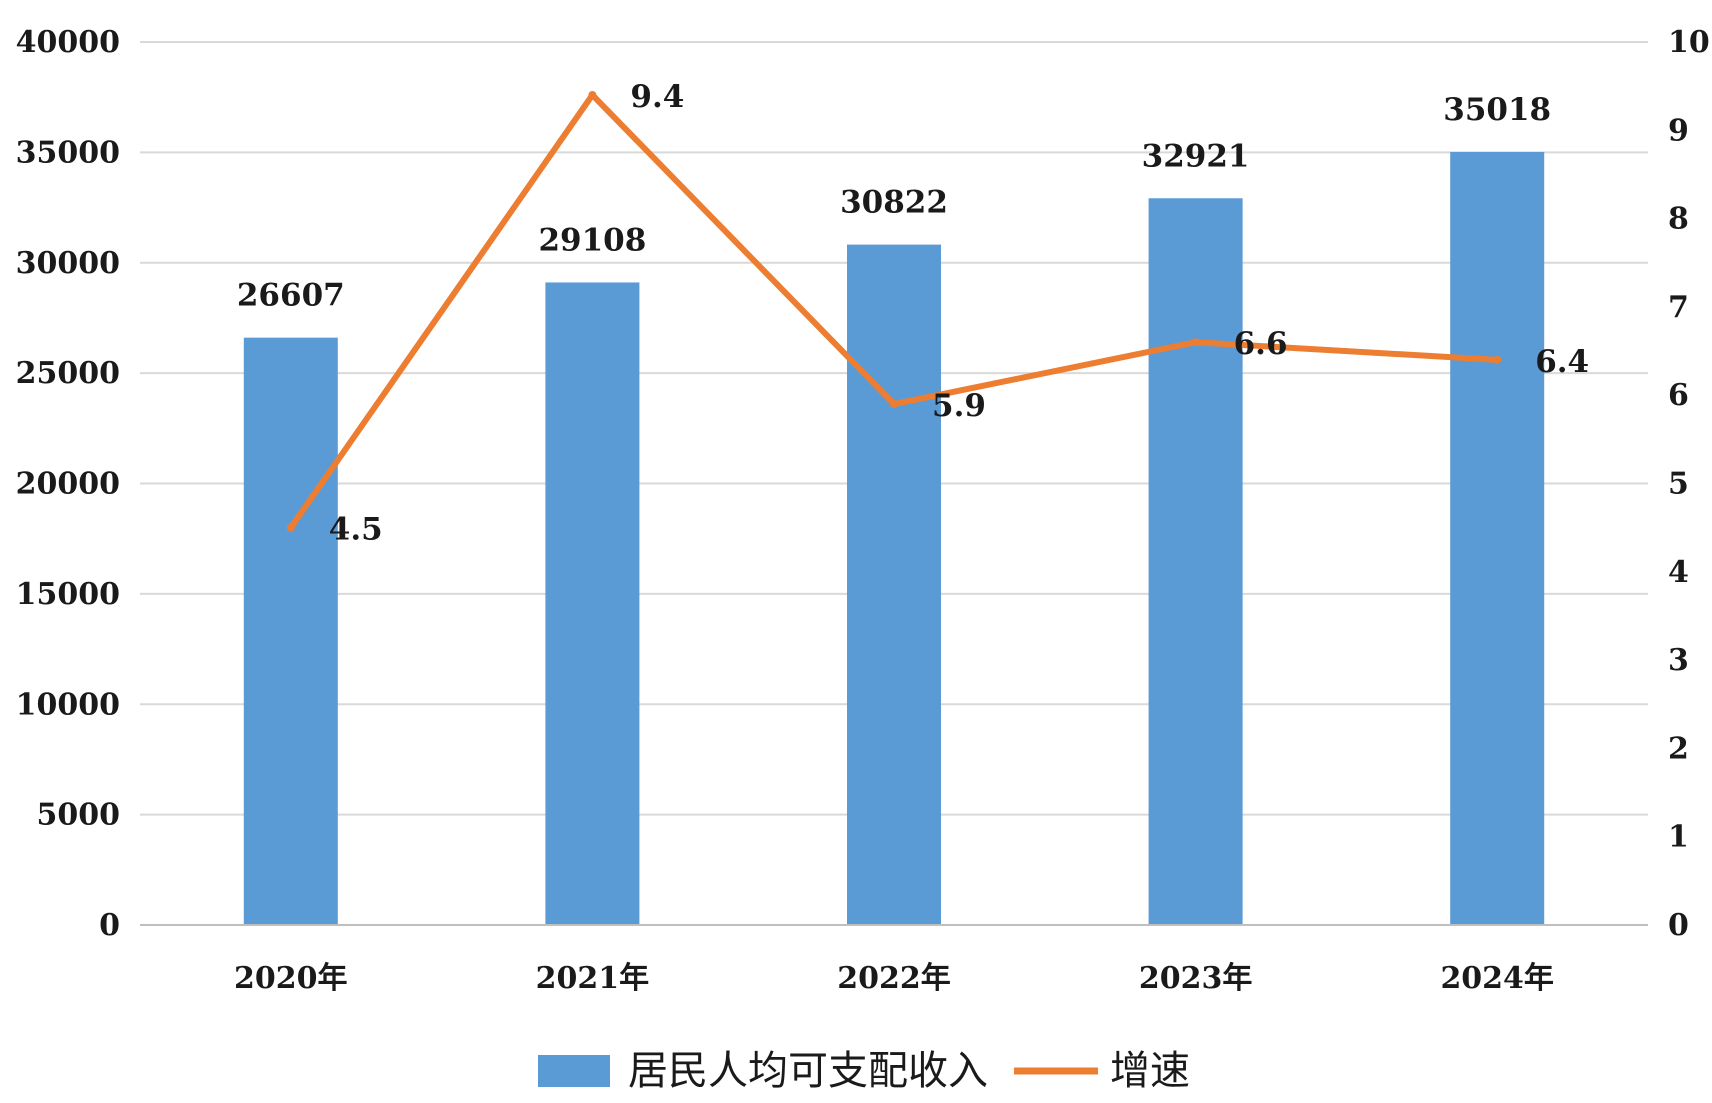 The height and width of the screenshot is (1103, 1712). What do you see at coordinates (356, 530) in the screenshot?
I see `line-data-label: 4.5` at bounding box center [356, 530].